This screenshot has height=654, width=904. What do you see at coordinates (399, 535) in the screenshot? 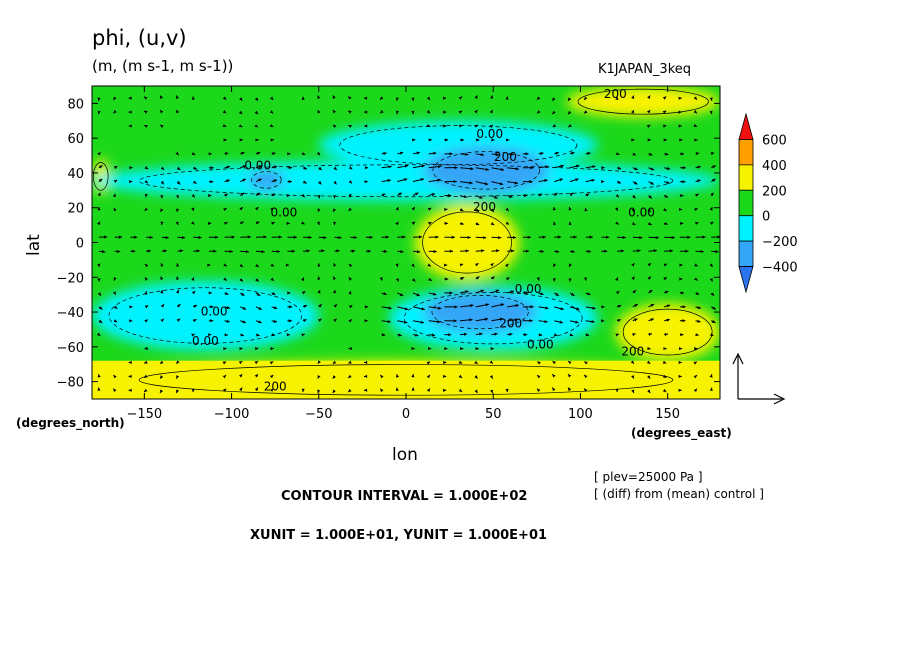
I see `vector-unit-note: XUNIT = 1.000E+01, YUNIT = 1.000E+01` at bounding box center [399, 535].